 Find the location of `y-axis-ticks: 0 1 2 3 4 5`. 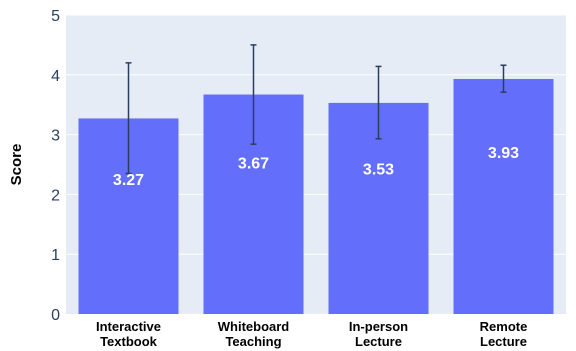

y-axis-ticks: 0 1 2 3 4 5 is located at coordinates (55, 166).